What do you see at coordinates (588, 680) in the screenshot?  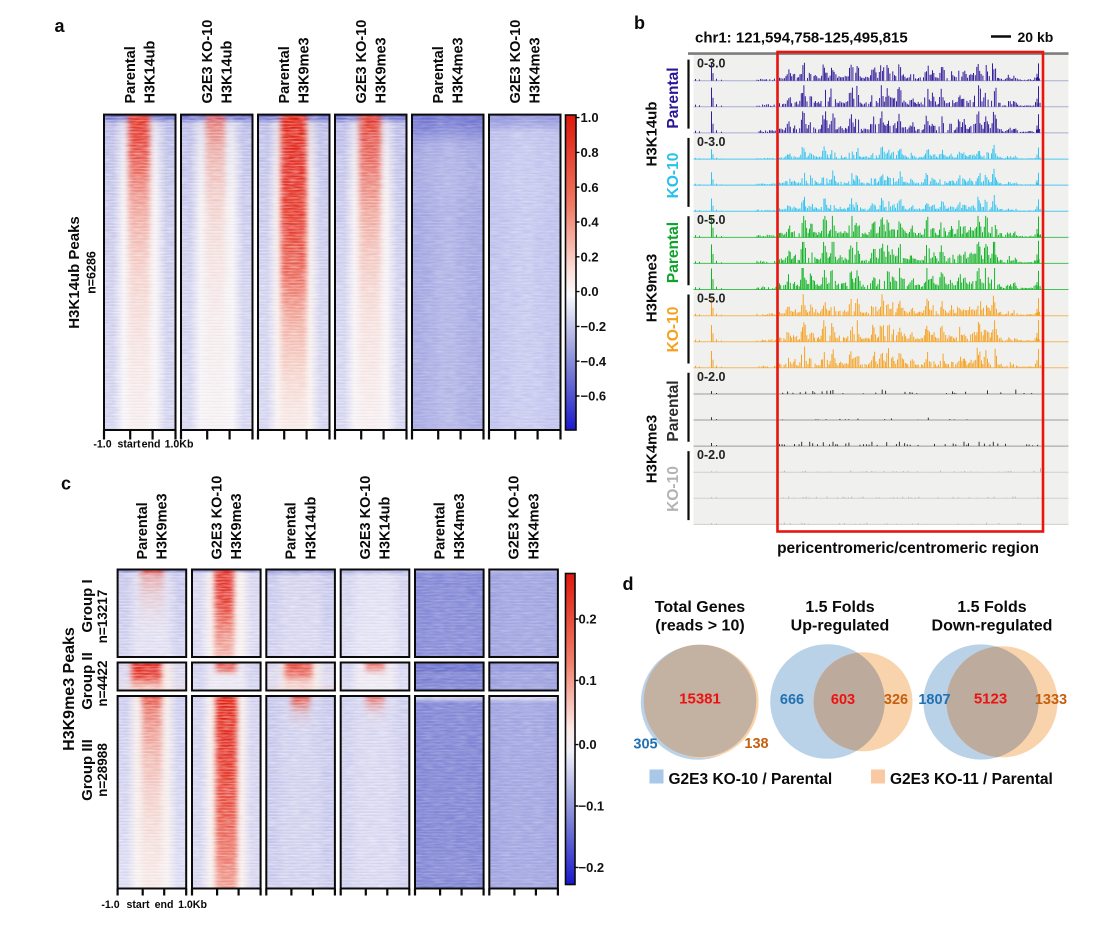 I see `svg-text: 0.1` at bounding box center [588, 680].